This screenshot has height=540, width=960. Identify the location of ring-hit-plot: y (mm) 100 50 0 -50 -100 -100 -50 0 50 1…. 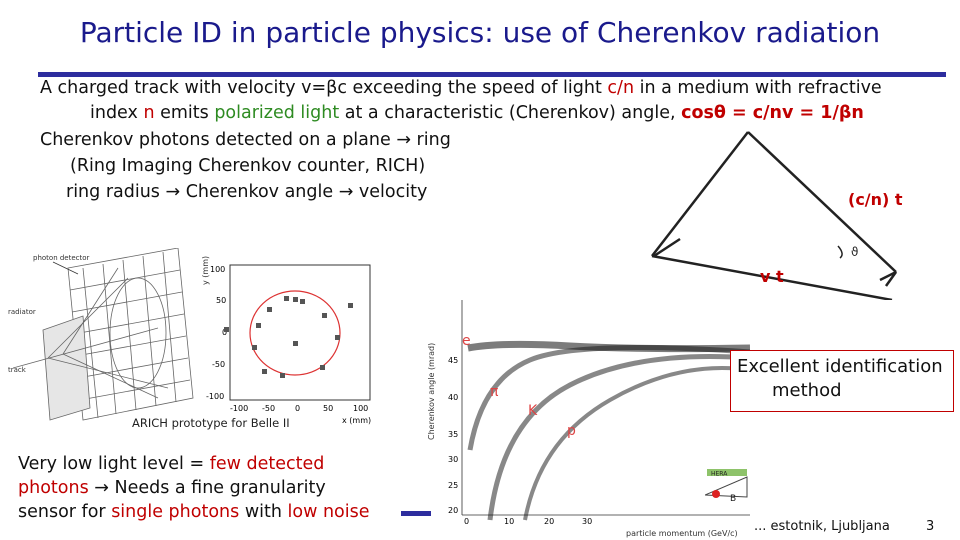
(286, 340).